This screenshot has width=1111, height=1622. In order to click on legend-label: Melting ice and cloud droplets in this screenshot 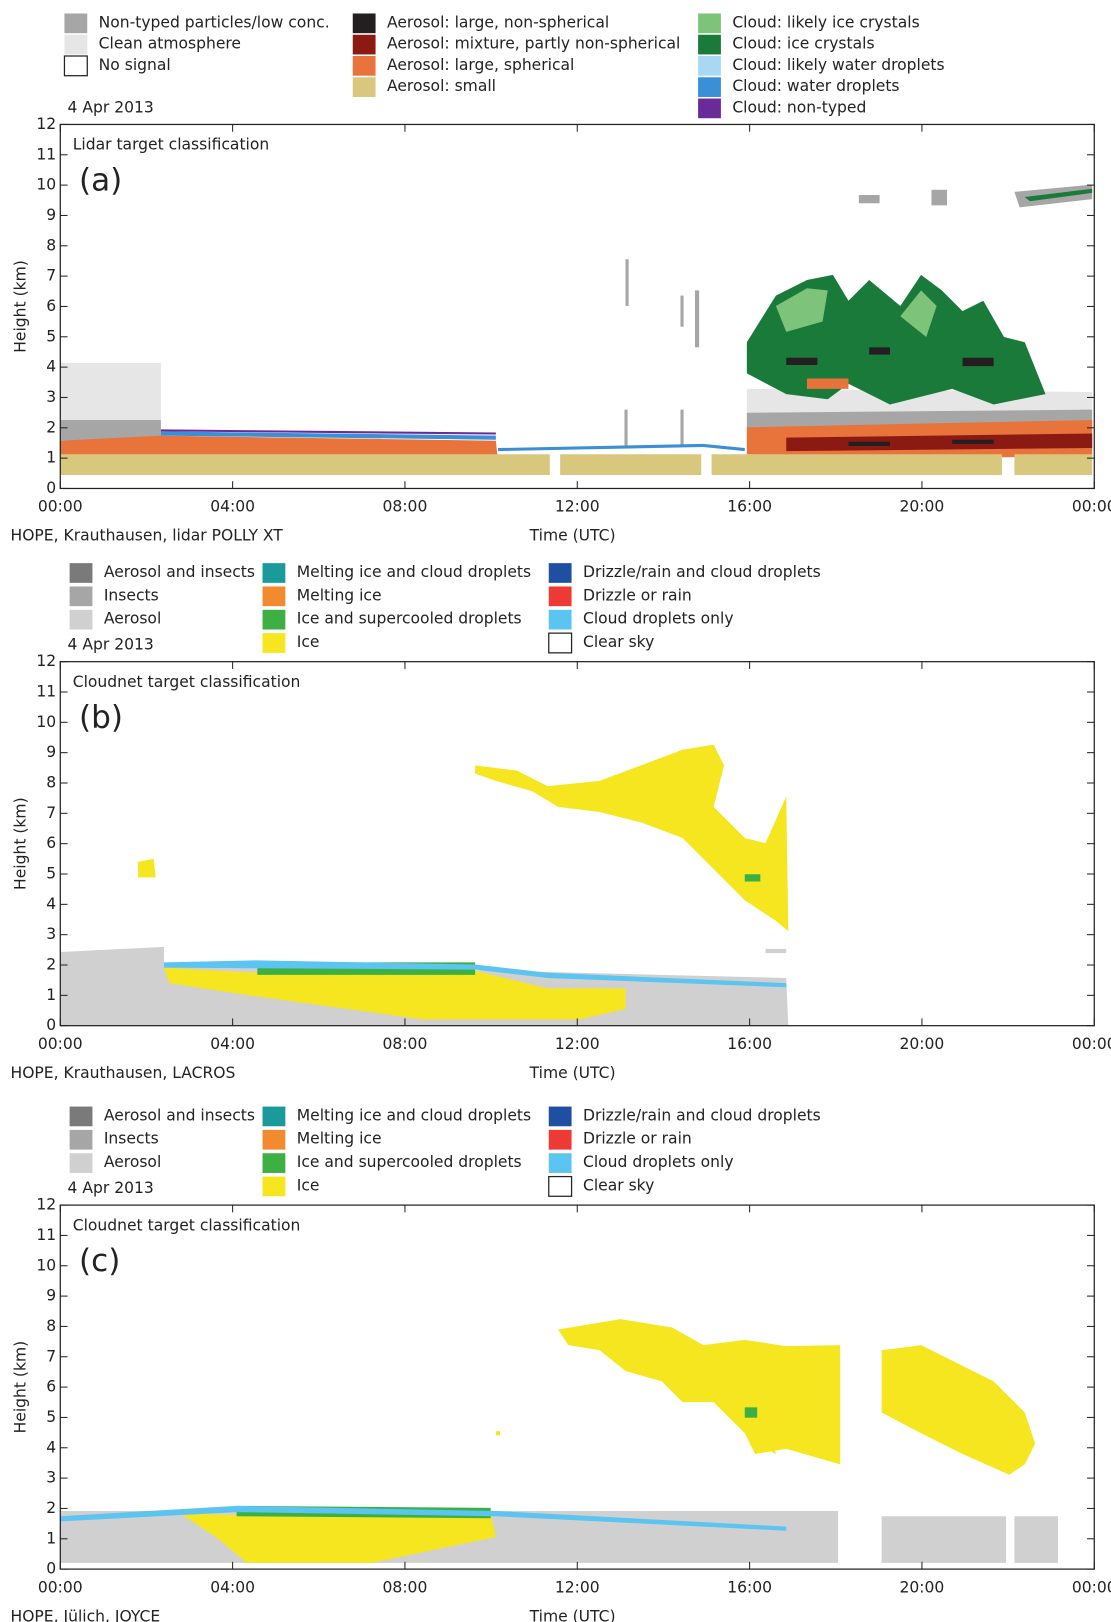, I will do `click(414, 572)`.